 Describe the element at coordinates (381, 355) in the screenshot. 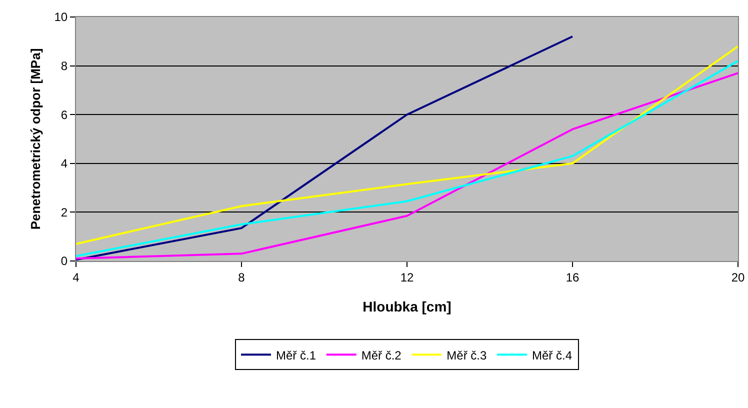

I see `legend-label: Měř č.2` at that location.